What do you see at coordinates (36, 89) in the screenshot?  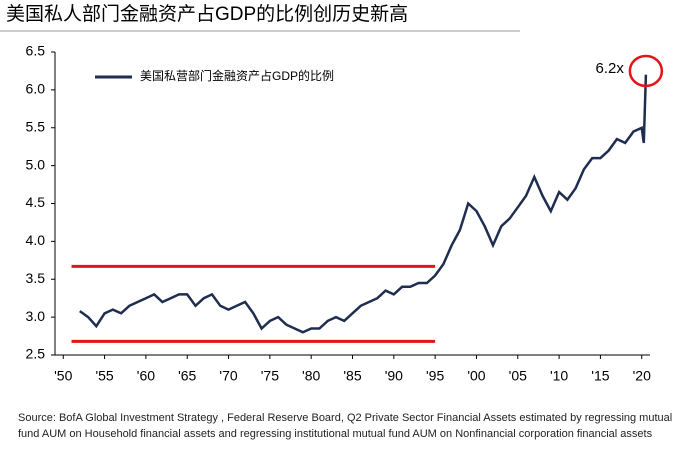 I see `y-tick-label: 6.0` at bounding box center [36, 89].